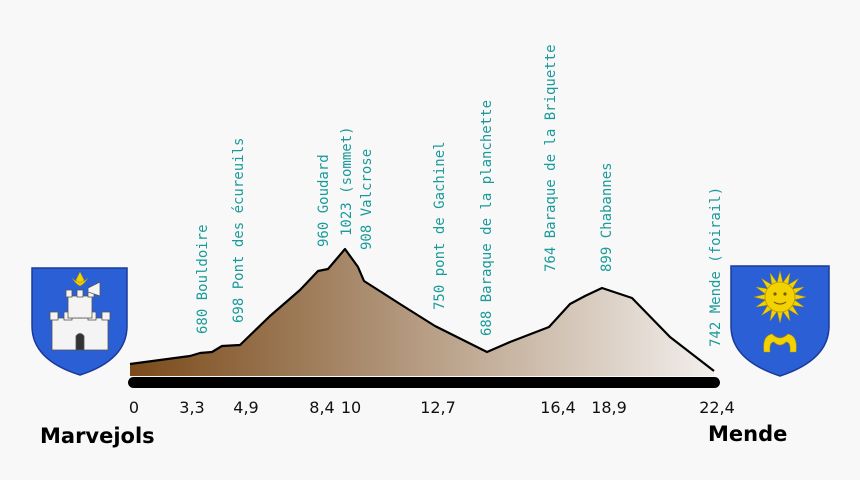 The image size is (860, 480). What do you see at coordinates (747, 434) in the screenshot?
I see `end-town-label: Mende` at bounding box center [747, 434].